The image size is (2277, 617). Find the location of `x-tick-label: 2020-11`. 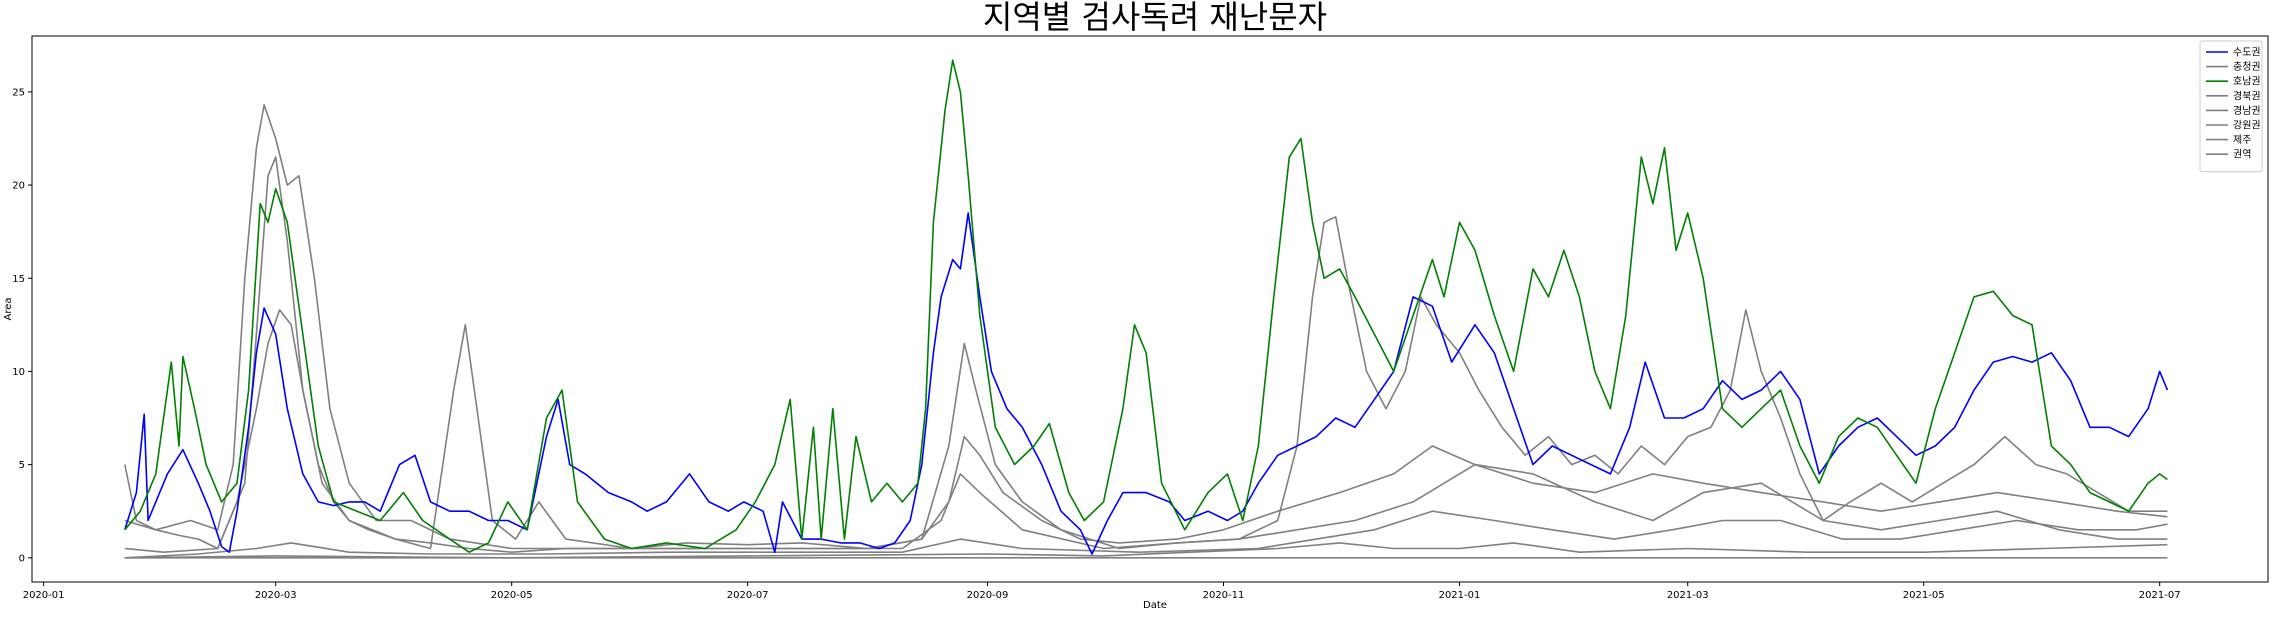

x-tick-label: 2020-11 is located at coordinates (1224, 595).